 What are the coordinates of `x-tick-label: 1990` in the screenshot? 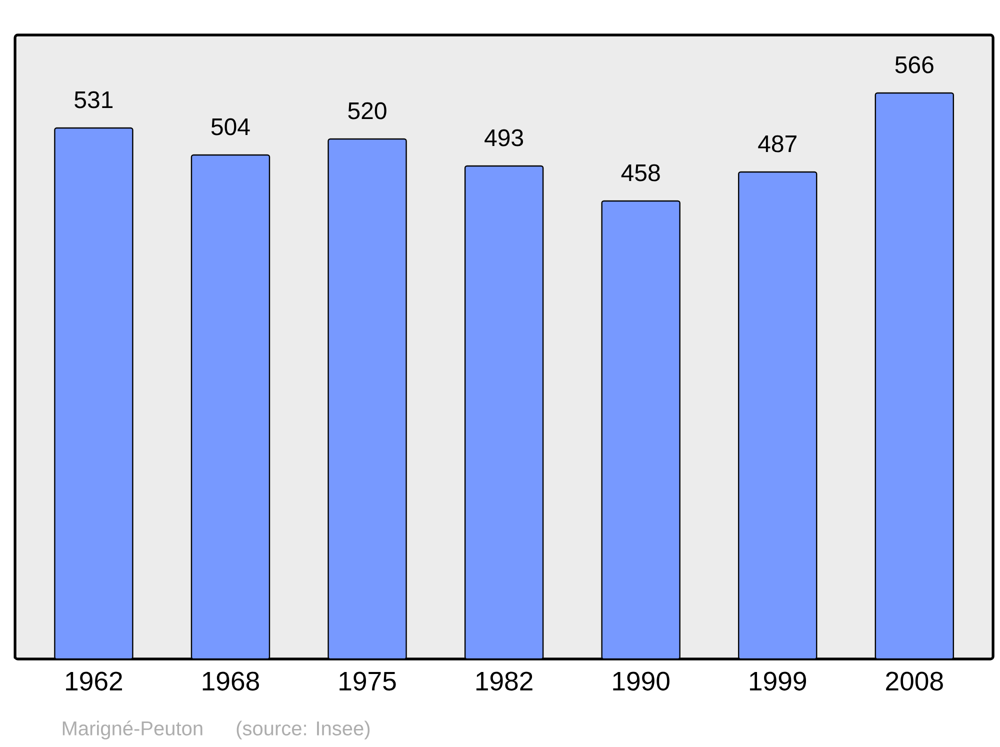 It's located at (641, 681).